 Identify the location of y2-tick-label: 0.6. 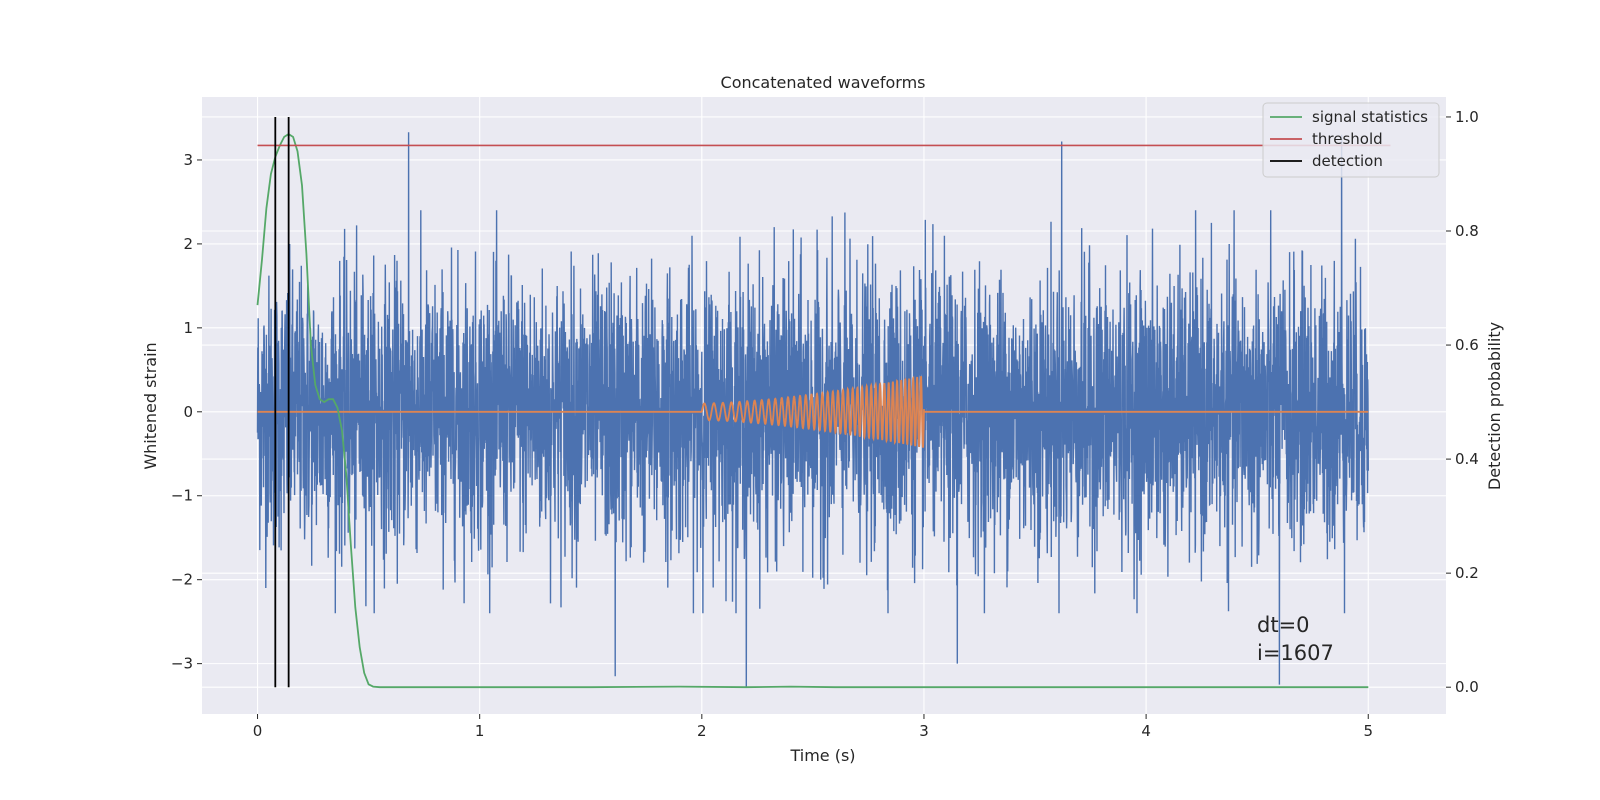
(1467, 345).